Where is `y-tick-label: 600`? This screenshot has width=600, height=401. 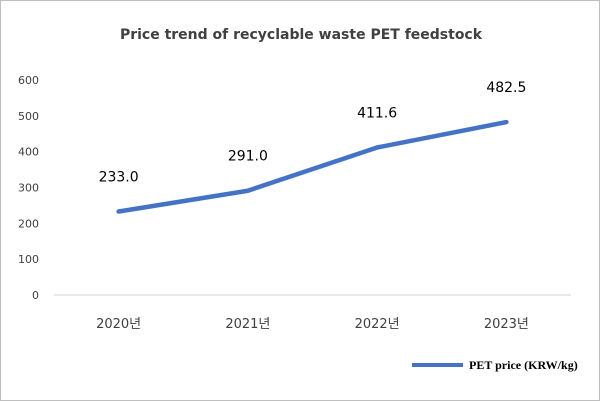 y-tick-label: 600 is located at coordinates (28, 80).